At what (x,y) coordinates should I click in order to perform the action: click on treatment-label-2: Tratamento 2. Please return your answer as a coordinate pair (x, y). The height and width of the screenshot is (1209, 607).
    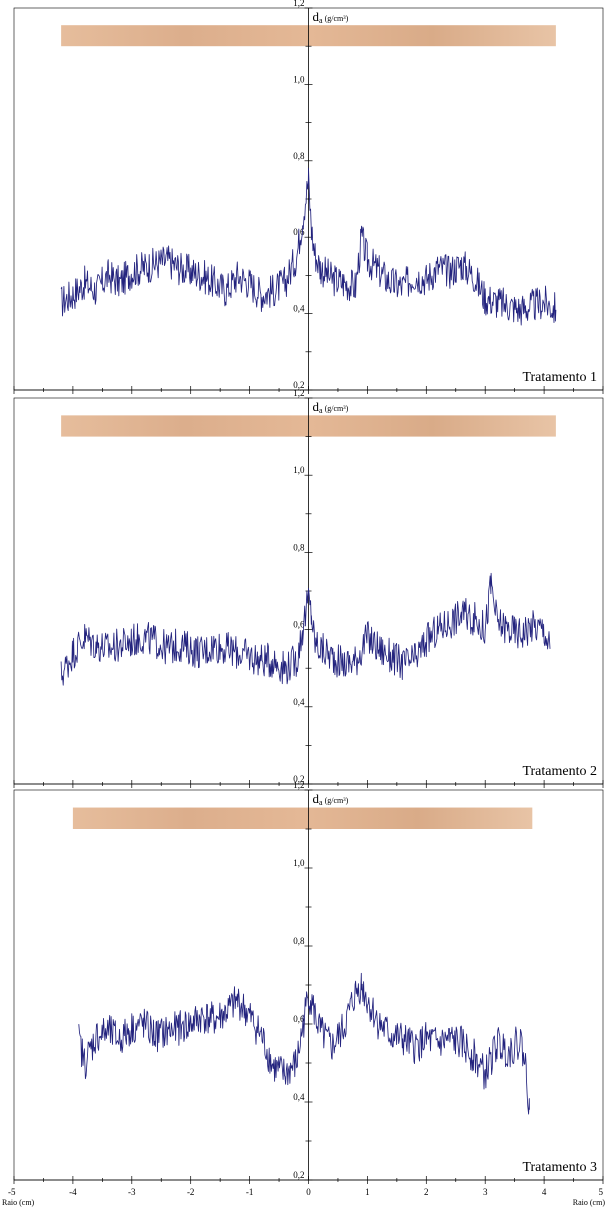
    Looking at the image, I should click on (559, 771).